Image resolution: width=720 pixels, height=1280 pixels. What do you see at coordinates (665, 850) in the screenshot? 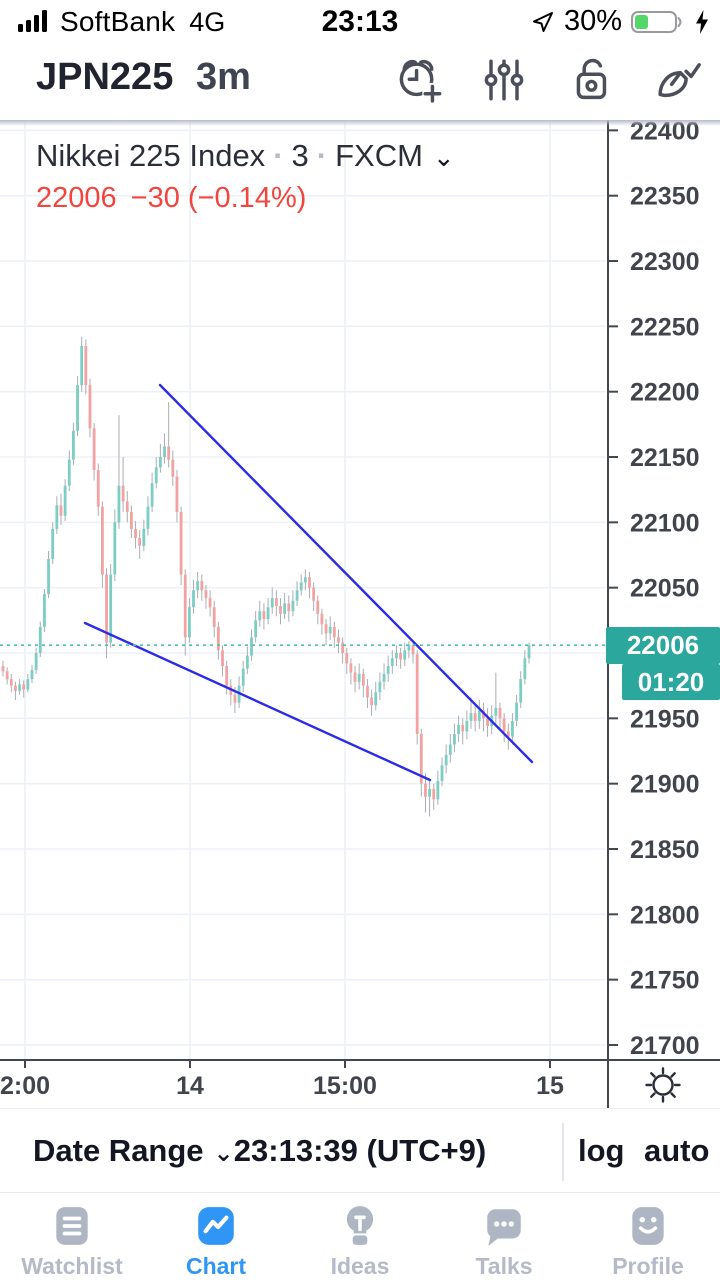
I see `y-axis-label: 21850` at bounding box center [665, 850].